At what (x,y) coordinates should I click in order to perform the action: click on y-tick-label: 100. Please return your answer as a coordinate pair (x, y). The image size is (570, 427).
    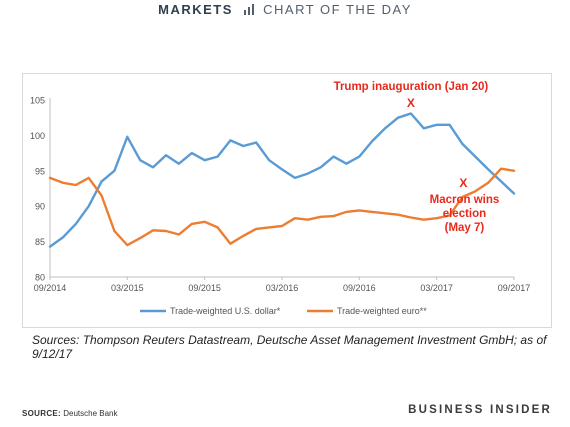
    Looking at the image, I should click on (37, 136).